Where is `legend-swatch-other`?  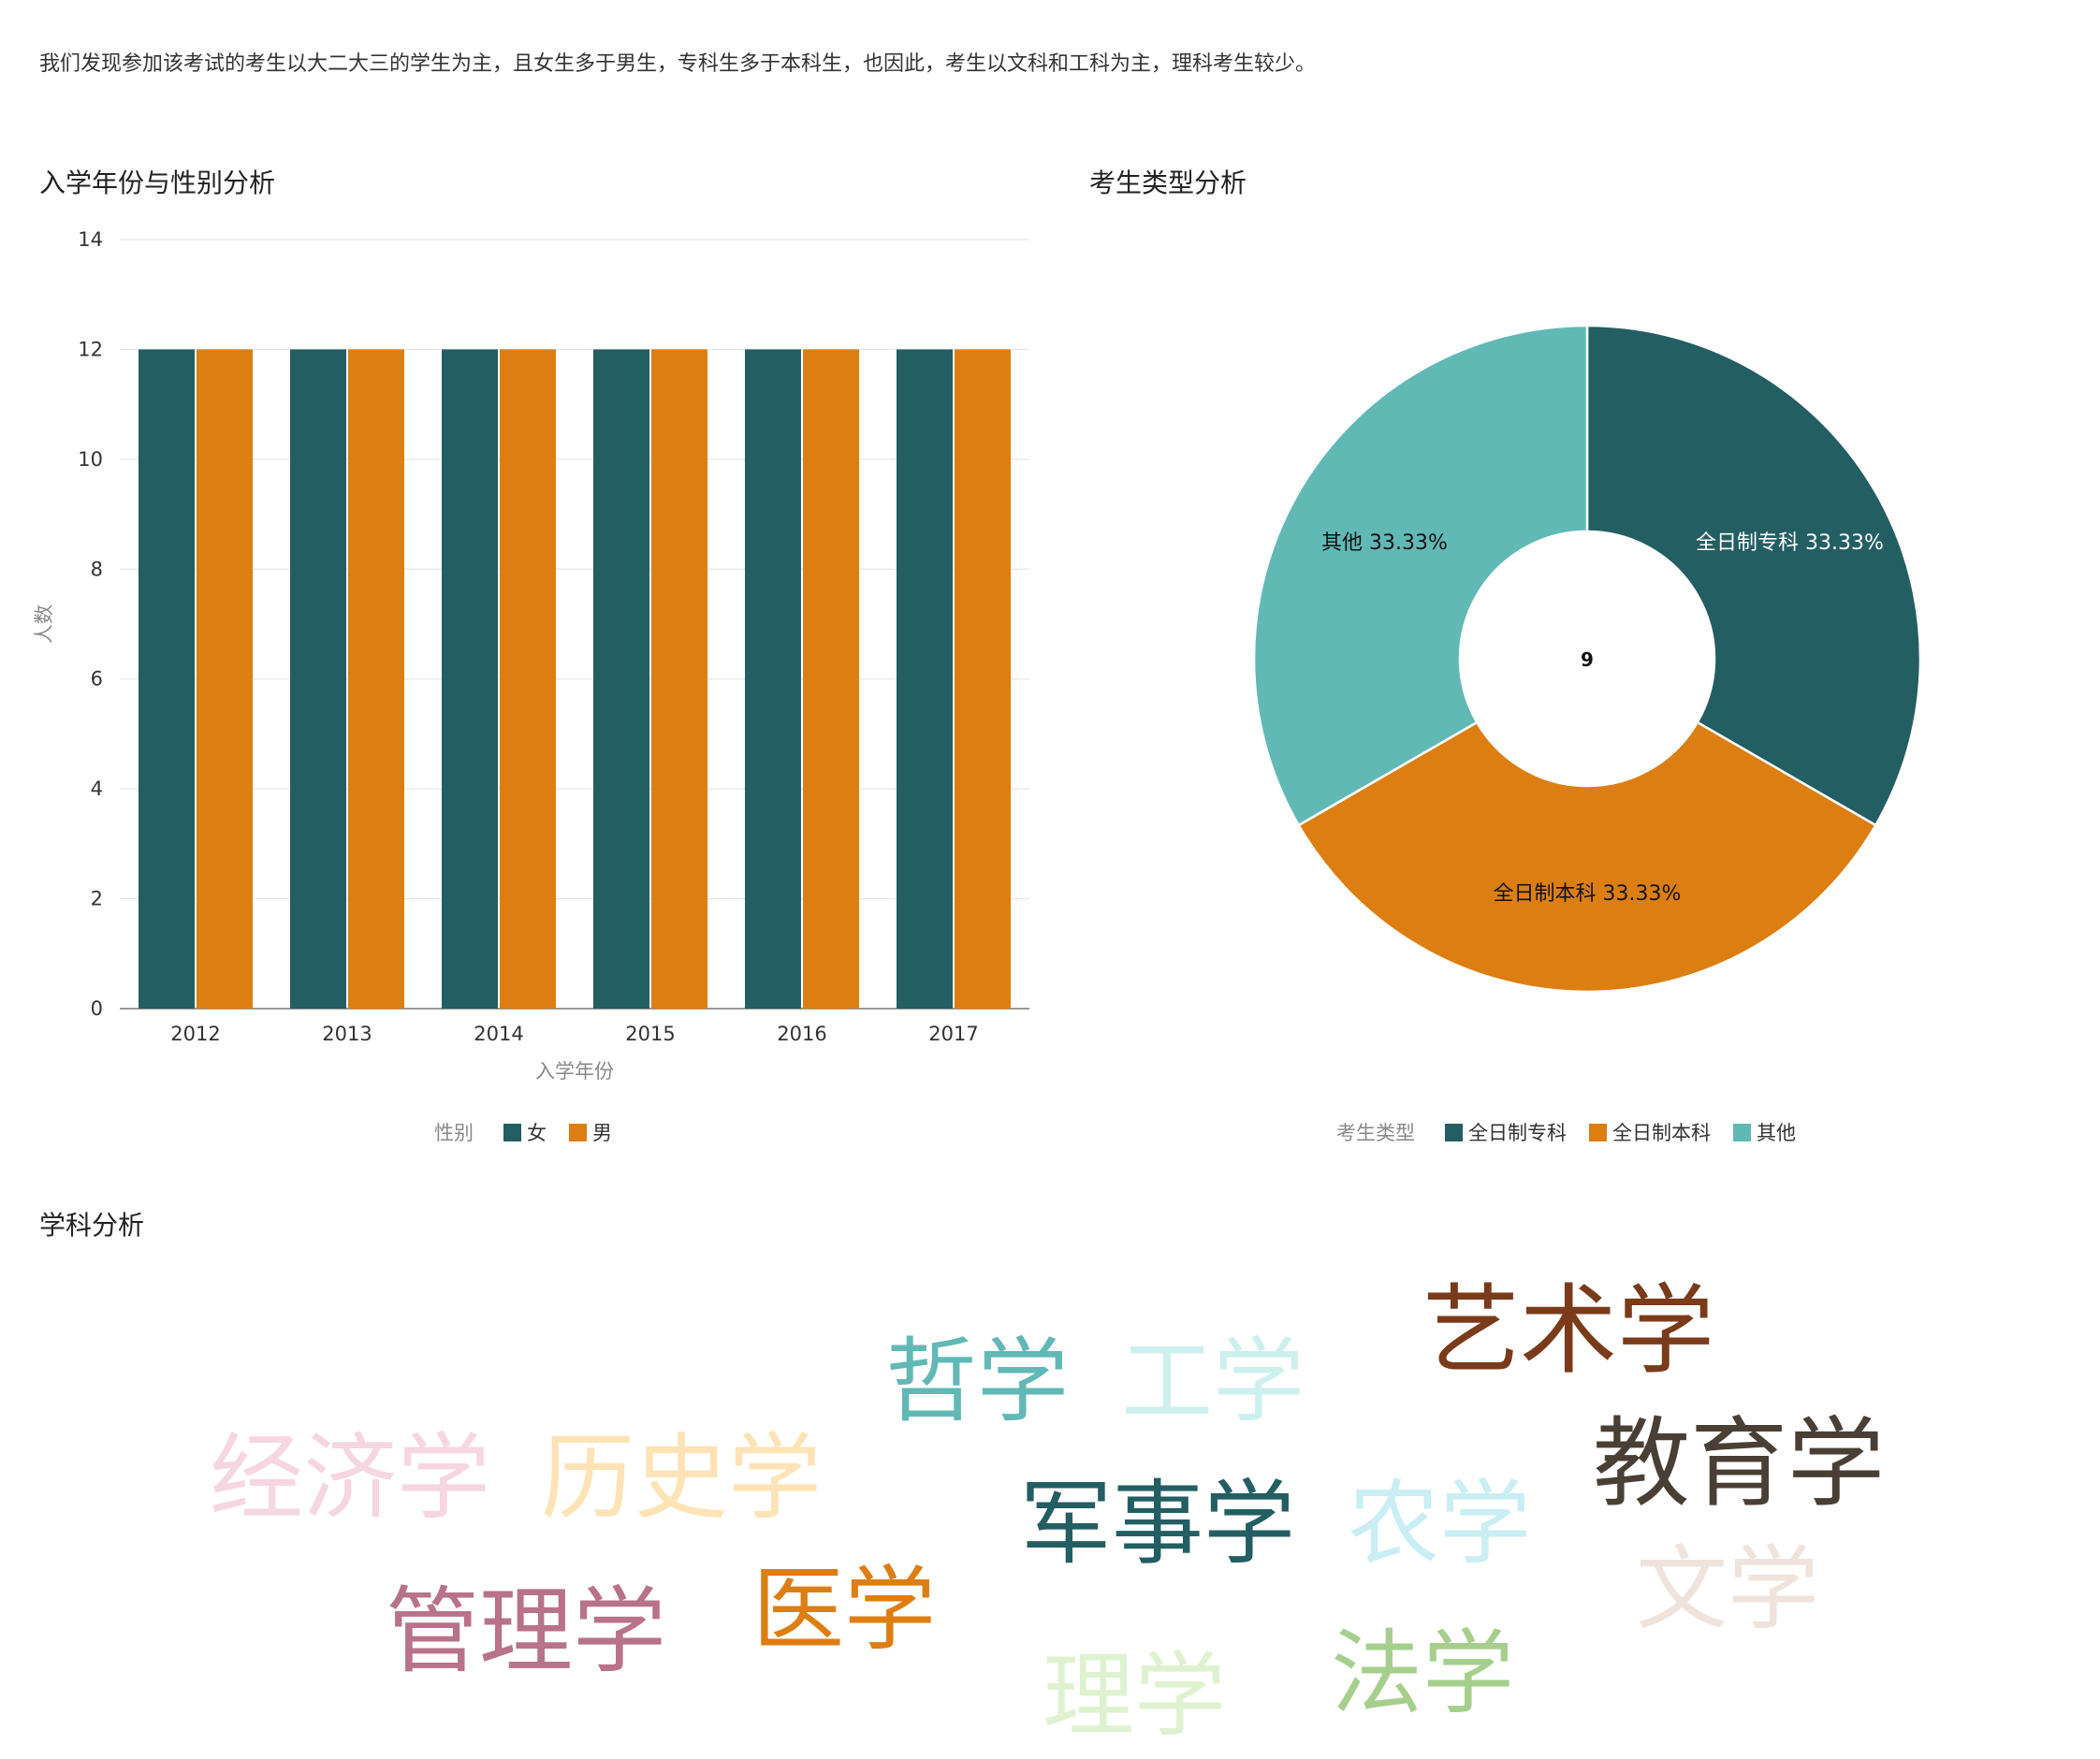
legend-swatch-other is located at coordinates (1742, 1132).